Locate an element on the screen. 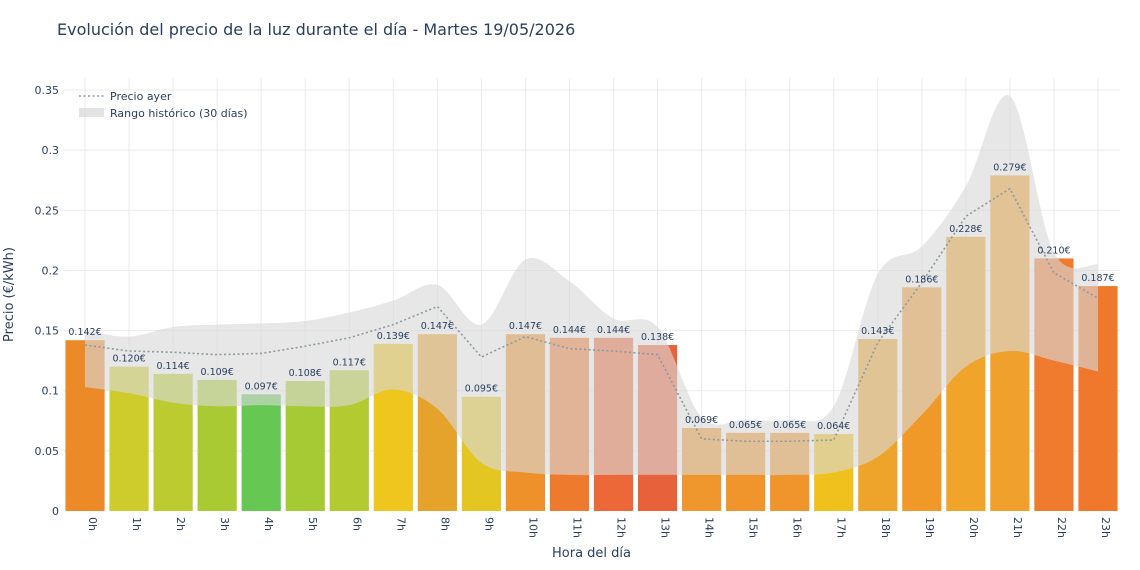  x-tick-label: 12h is located at coordinates (621, 527).